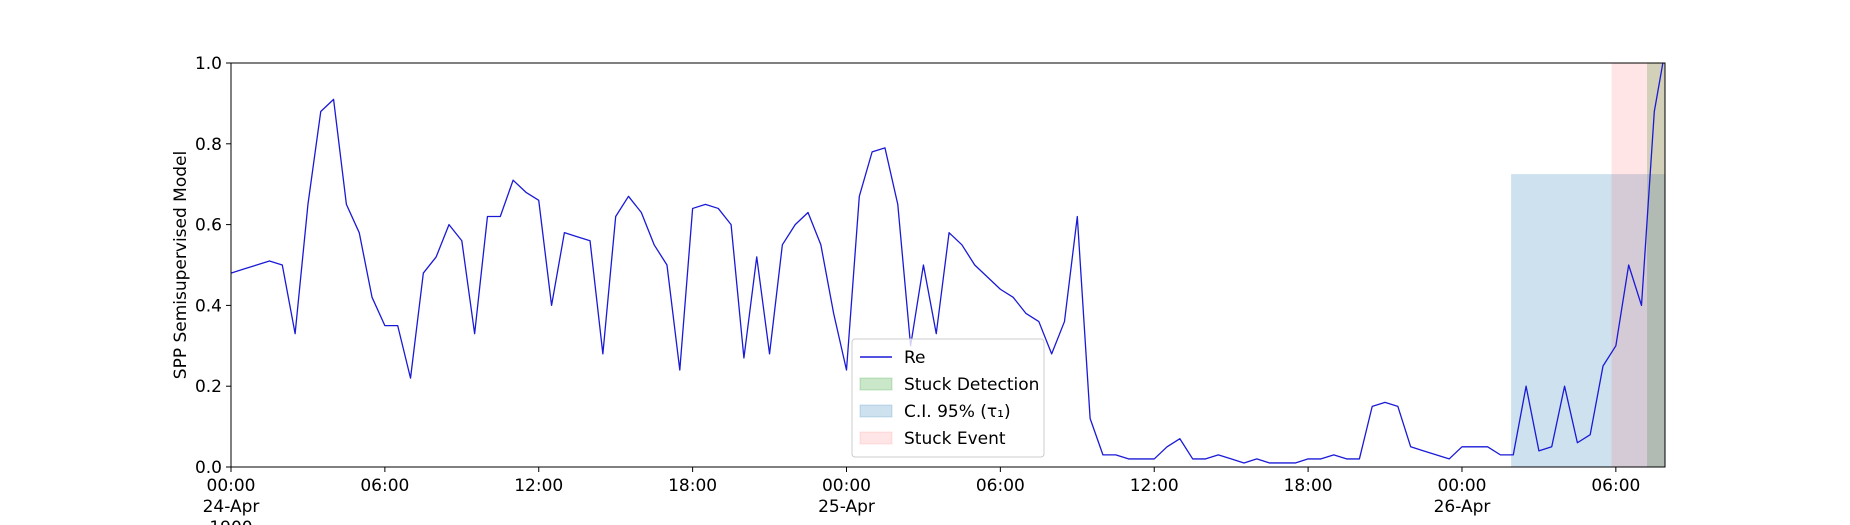  I want to click on y-tick-label: 0.2, so click(208, 387).